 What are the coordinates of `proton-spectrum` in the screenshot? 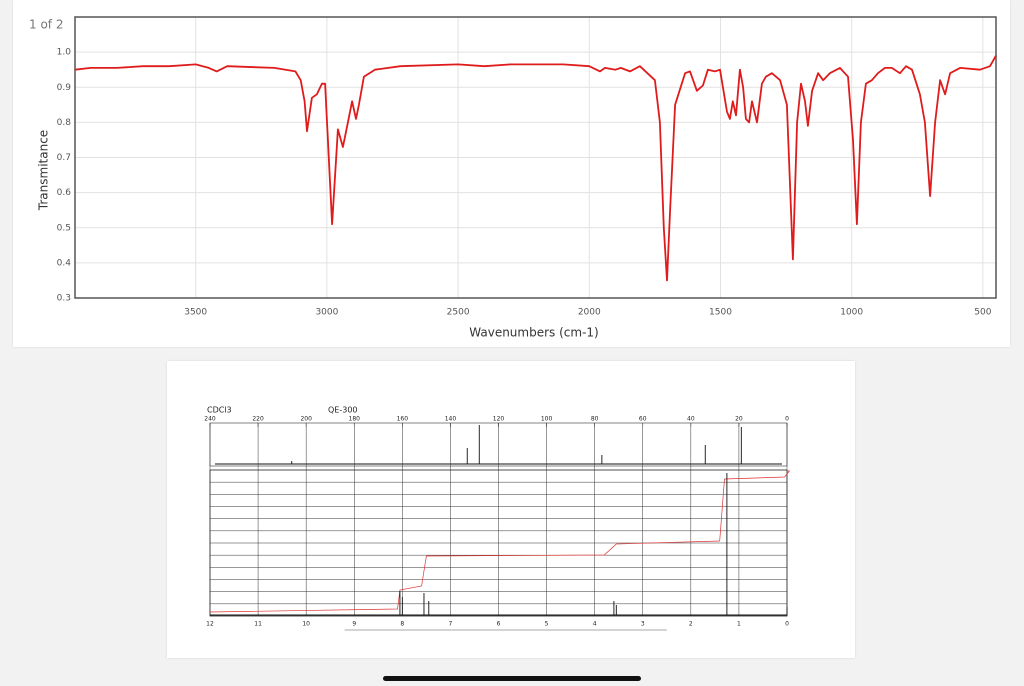 It's located at (499, 544).